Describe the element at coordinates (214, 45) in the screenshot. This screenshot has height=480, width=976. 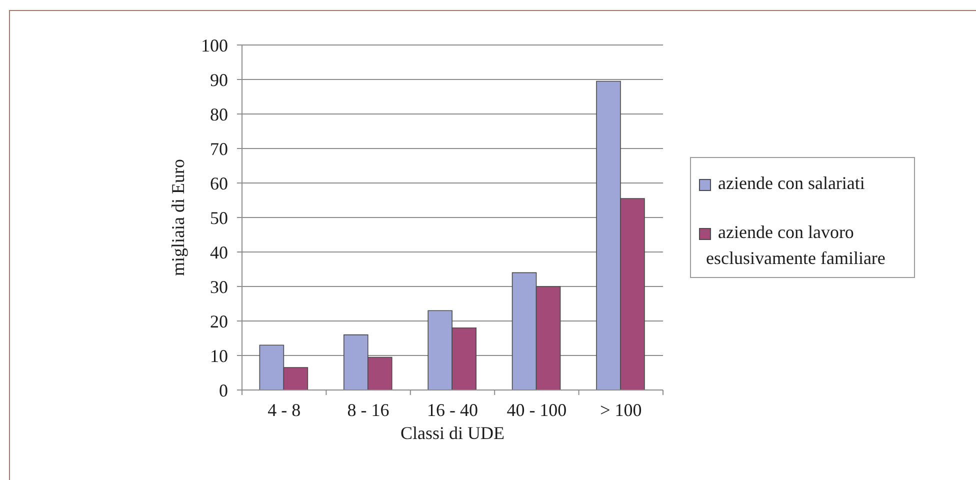
I see `y-tick-label: 100` at that location.